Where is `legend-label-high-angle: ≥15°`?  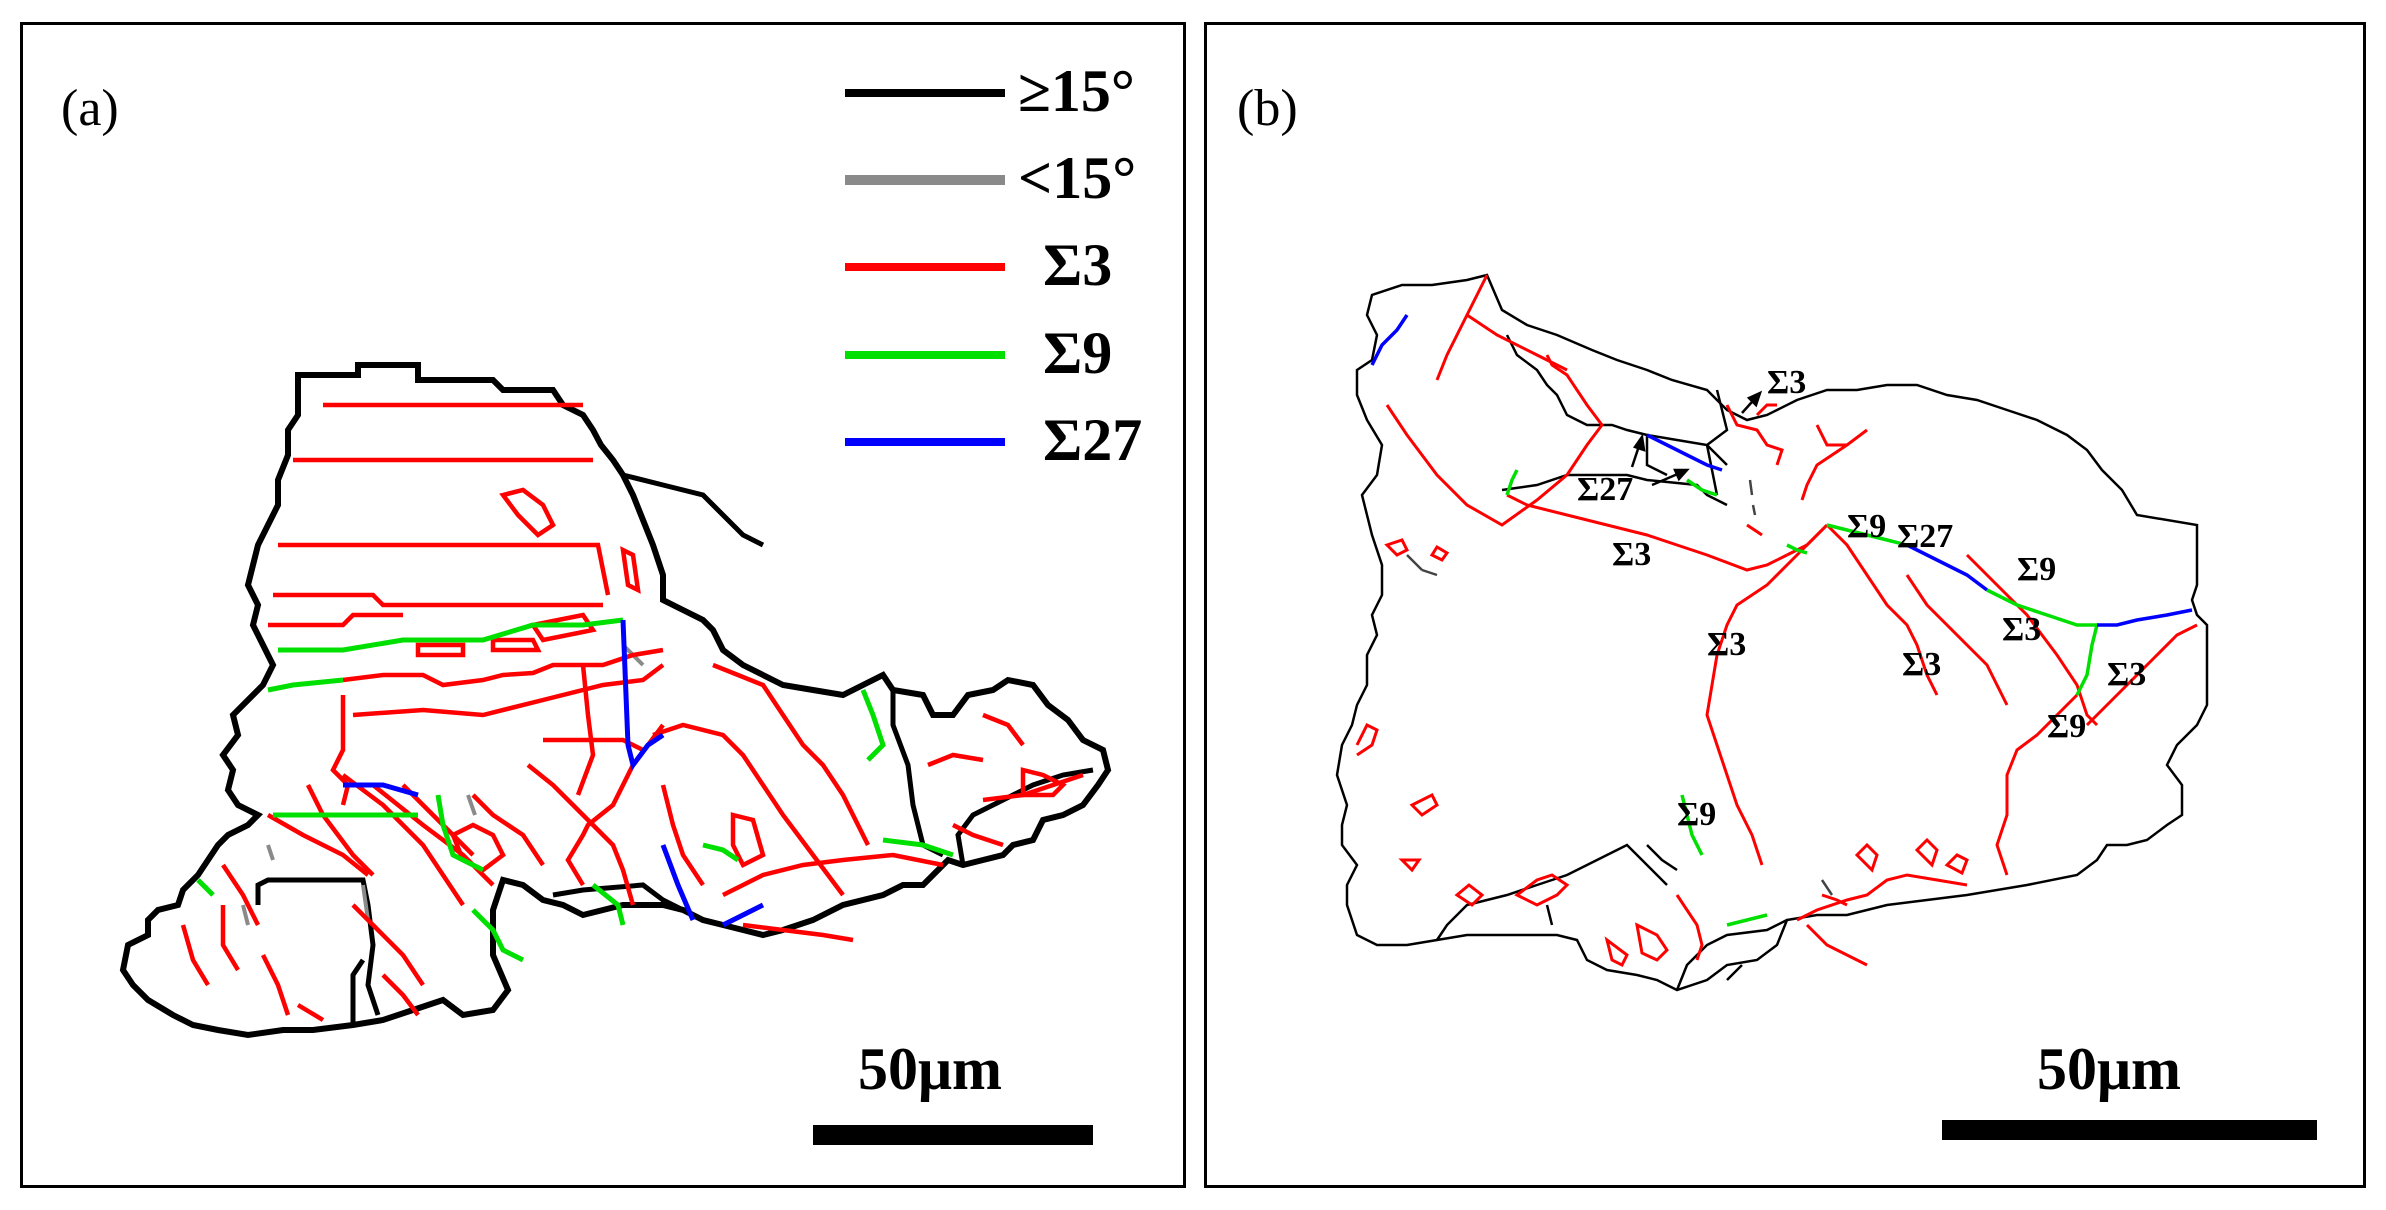
legend-label-high-angle: ≥15° is located at coordinates (1076, 91).